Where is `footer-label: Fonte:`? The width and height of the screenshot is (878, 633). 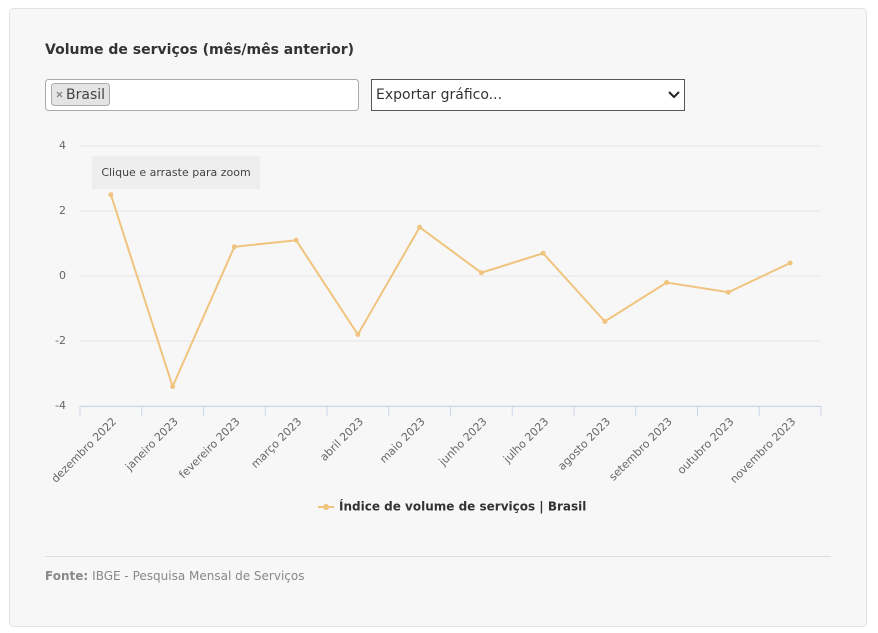
footer-label: Fonte: is located at coordinates (66, 576).